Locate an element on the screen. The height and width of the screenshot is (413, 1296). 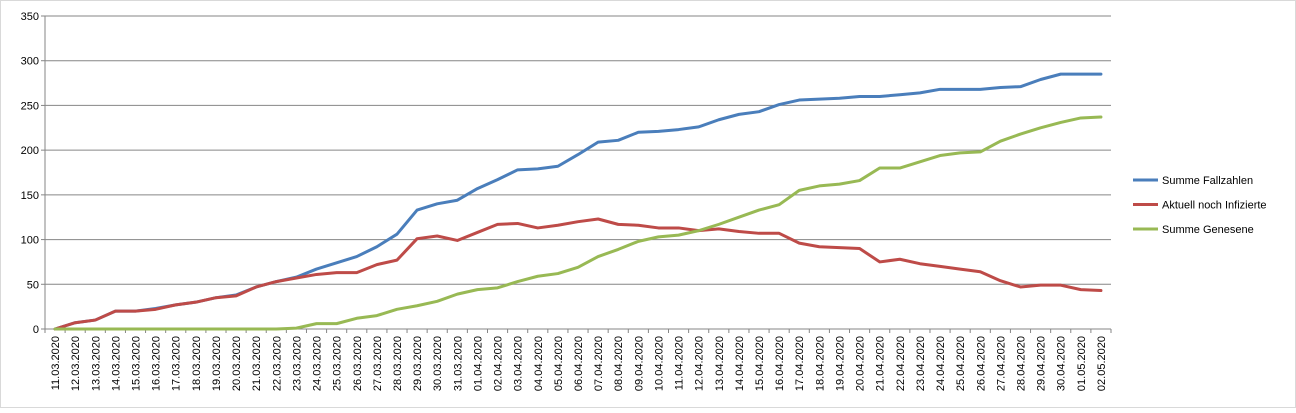
x-tick-label: 30.03.2020 is located at coordinates (438, 363).